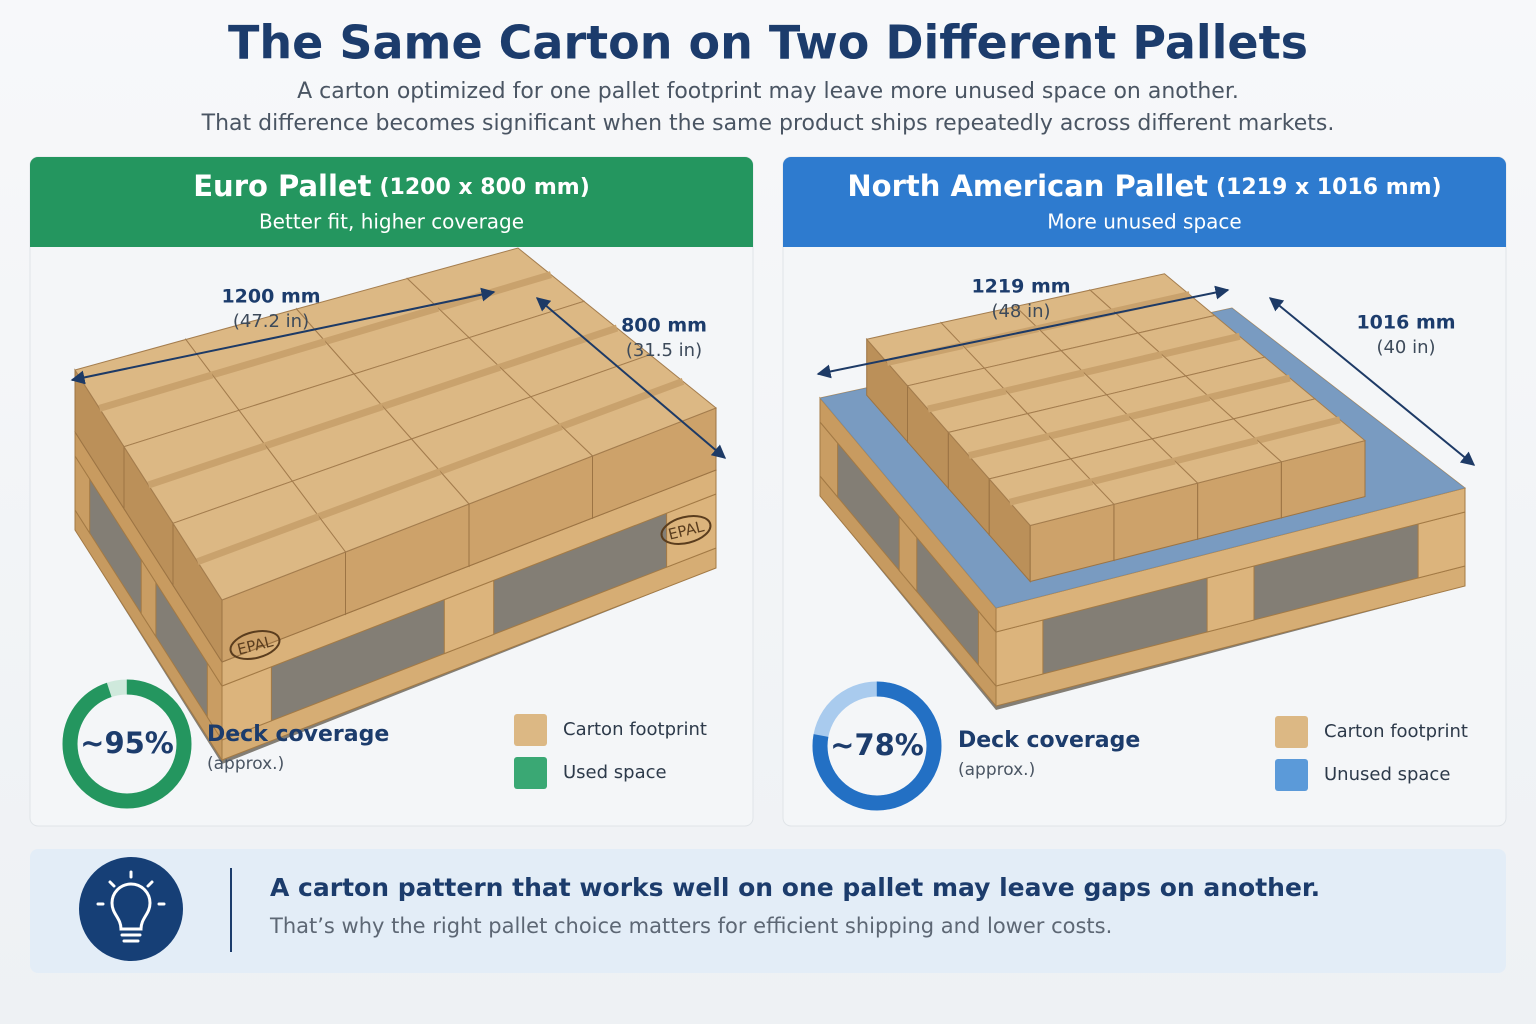  What do you see at coordinates (270, 297) in the screenshot?
I see `dimension-mm: 1200 mm` at bounding box center [270, 297].